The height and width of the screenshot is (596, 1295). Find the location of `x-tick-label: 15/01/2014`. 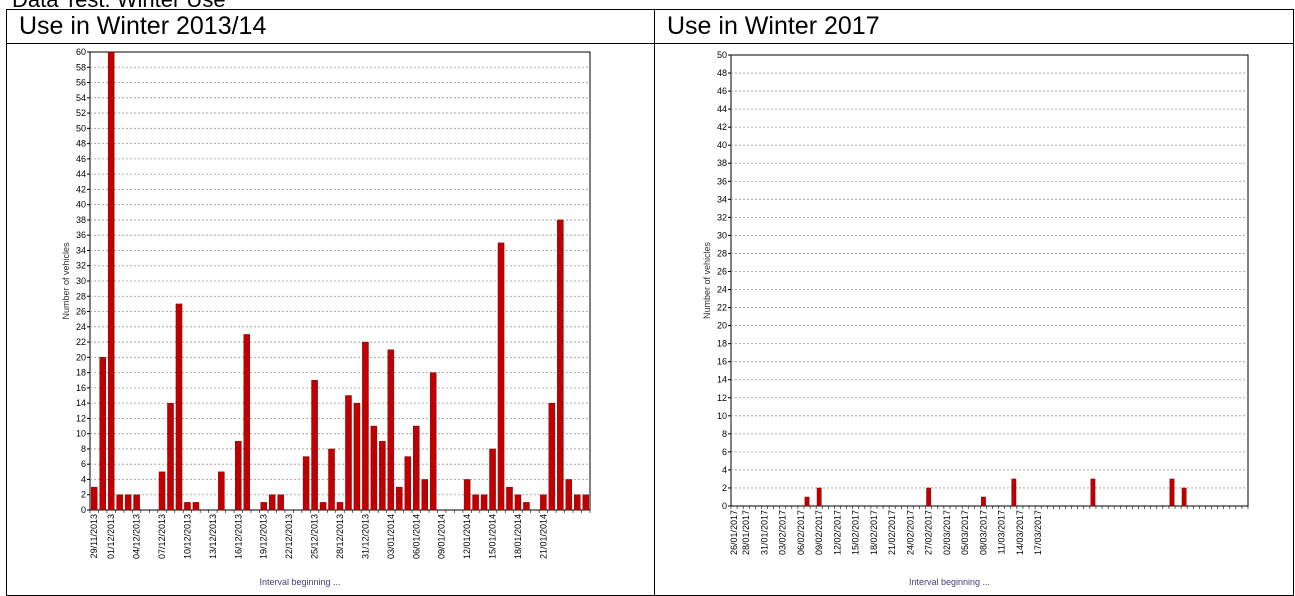

x-tick-label: 15/01/2014 is located at coordinates (493, 536).